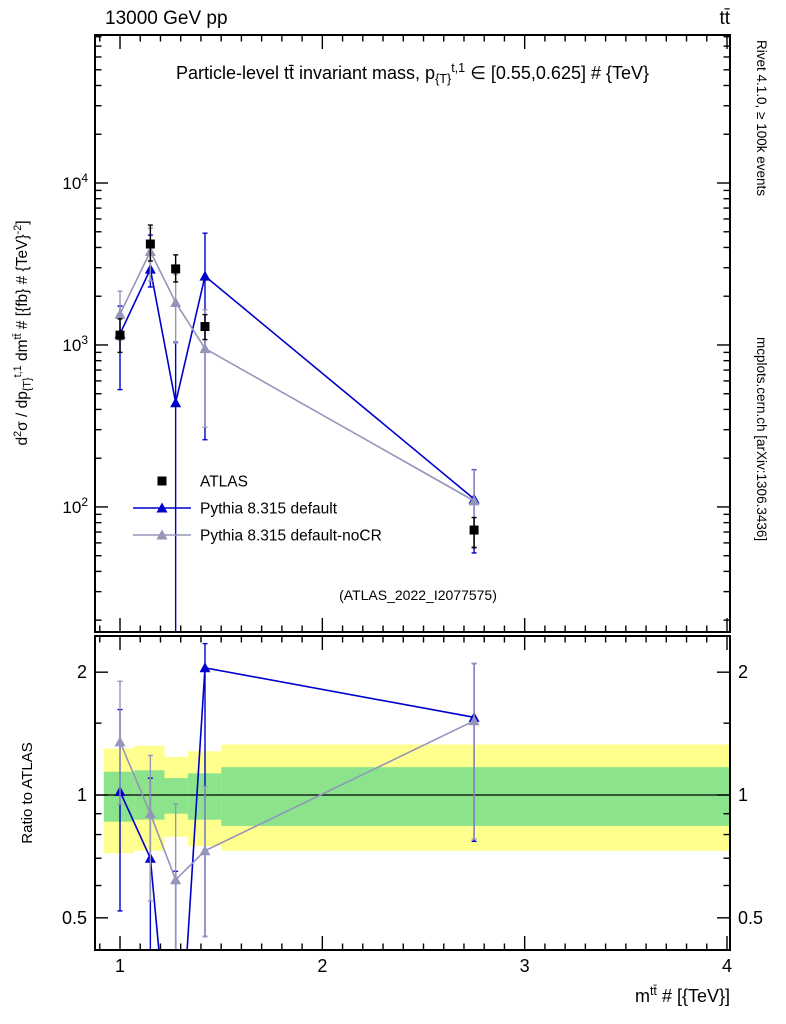 The image size is (786, 1024). Describe the element at coordinates (724, 18) in the screenshot. I see `process-label: tt̄` at that location.